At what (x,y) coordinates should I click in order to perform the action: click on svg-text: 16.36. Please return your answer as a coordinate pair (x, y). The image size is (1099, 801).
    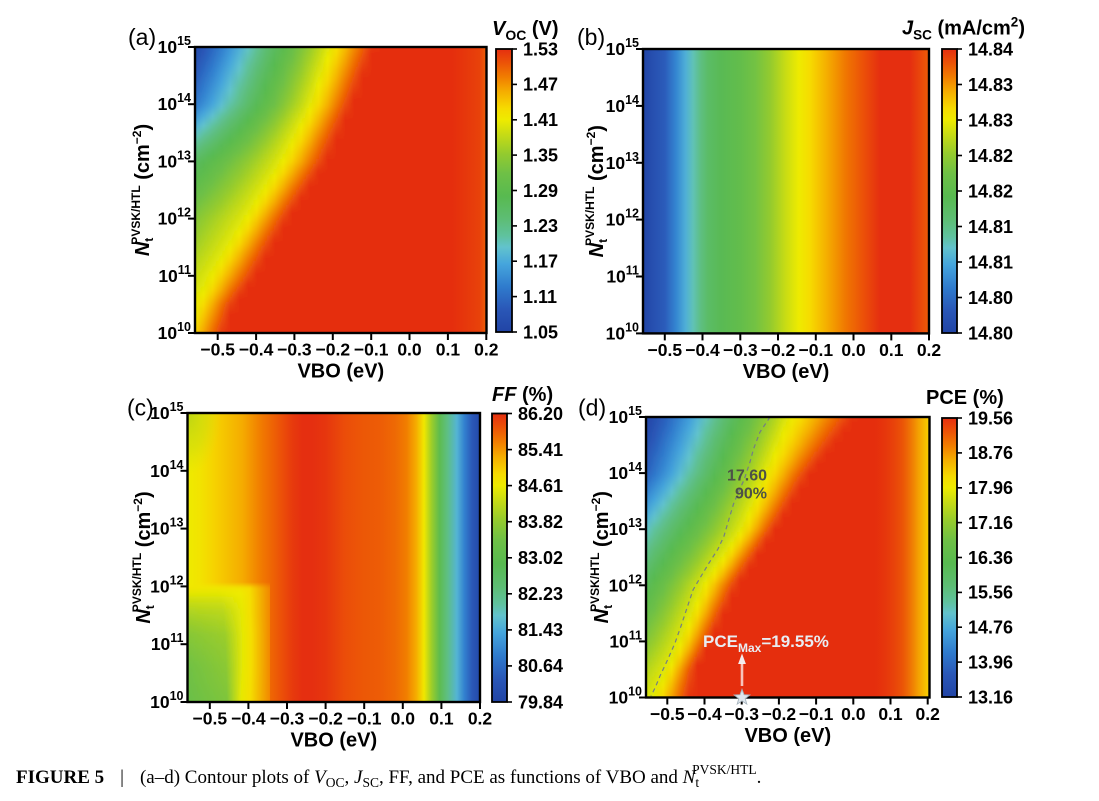
    Looking at the image, I should click on (990, 558).